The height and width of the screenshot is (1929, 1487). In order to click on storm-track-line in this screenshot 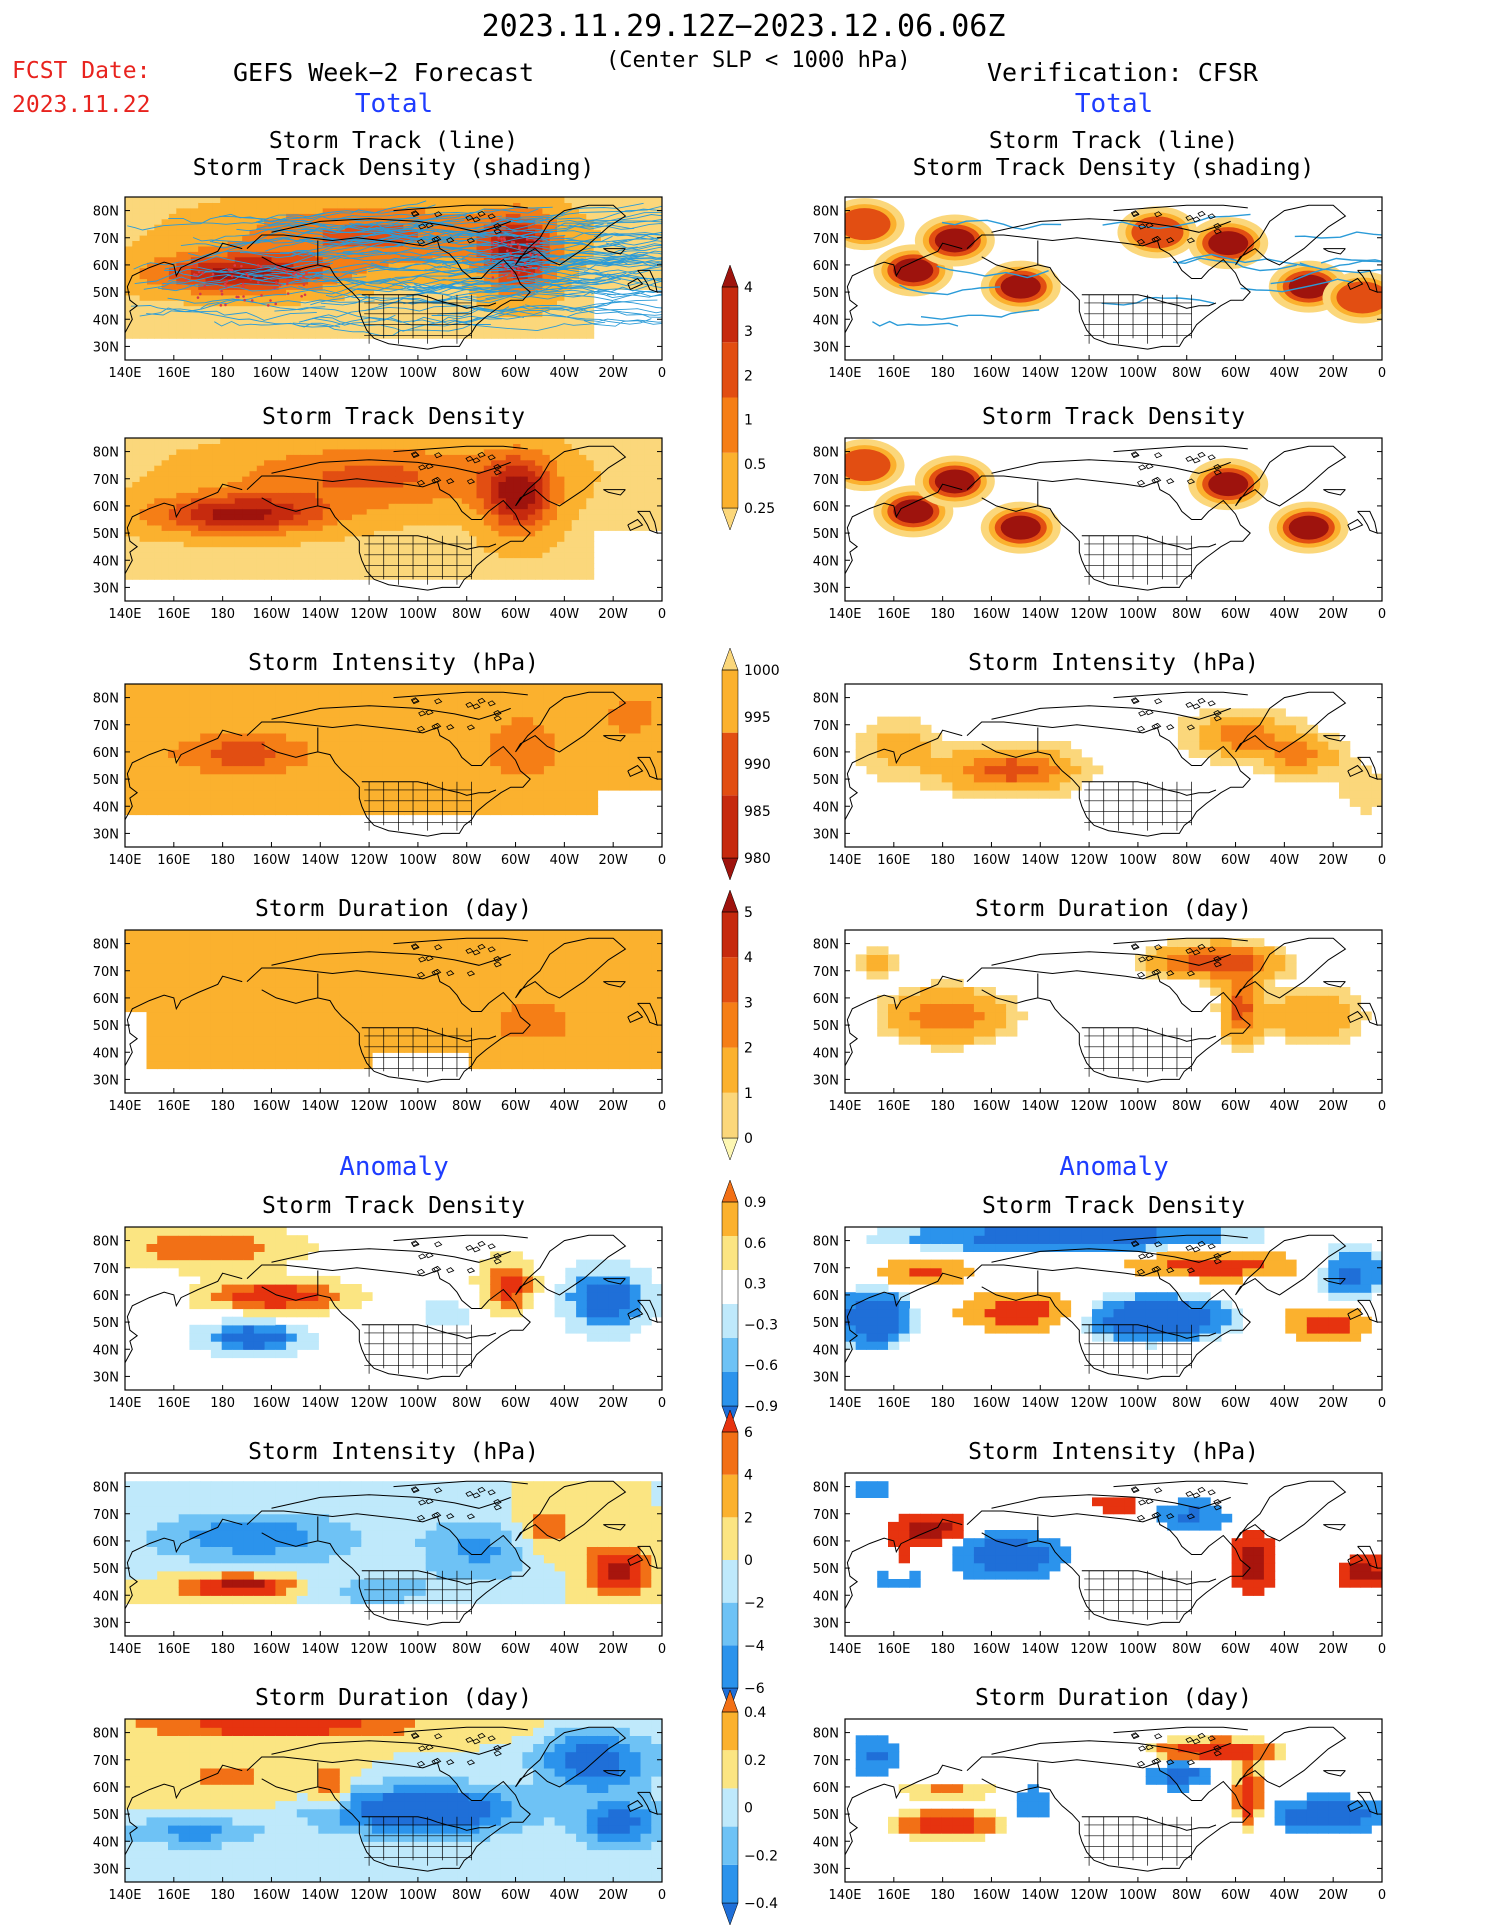, I will do `click(1383, 261)`.